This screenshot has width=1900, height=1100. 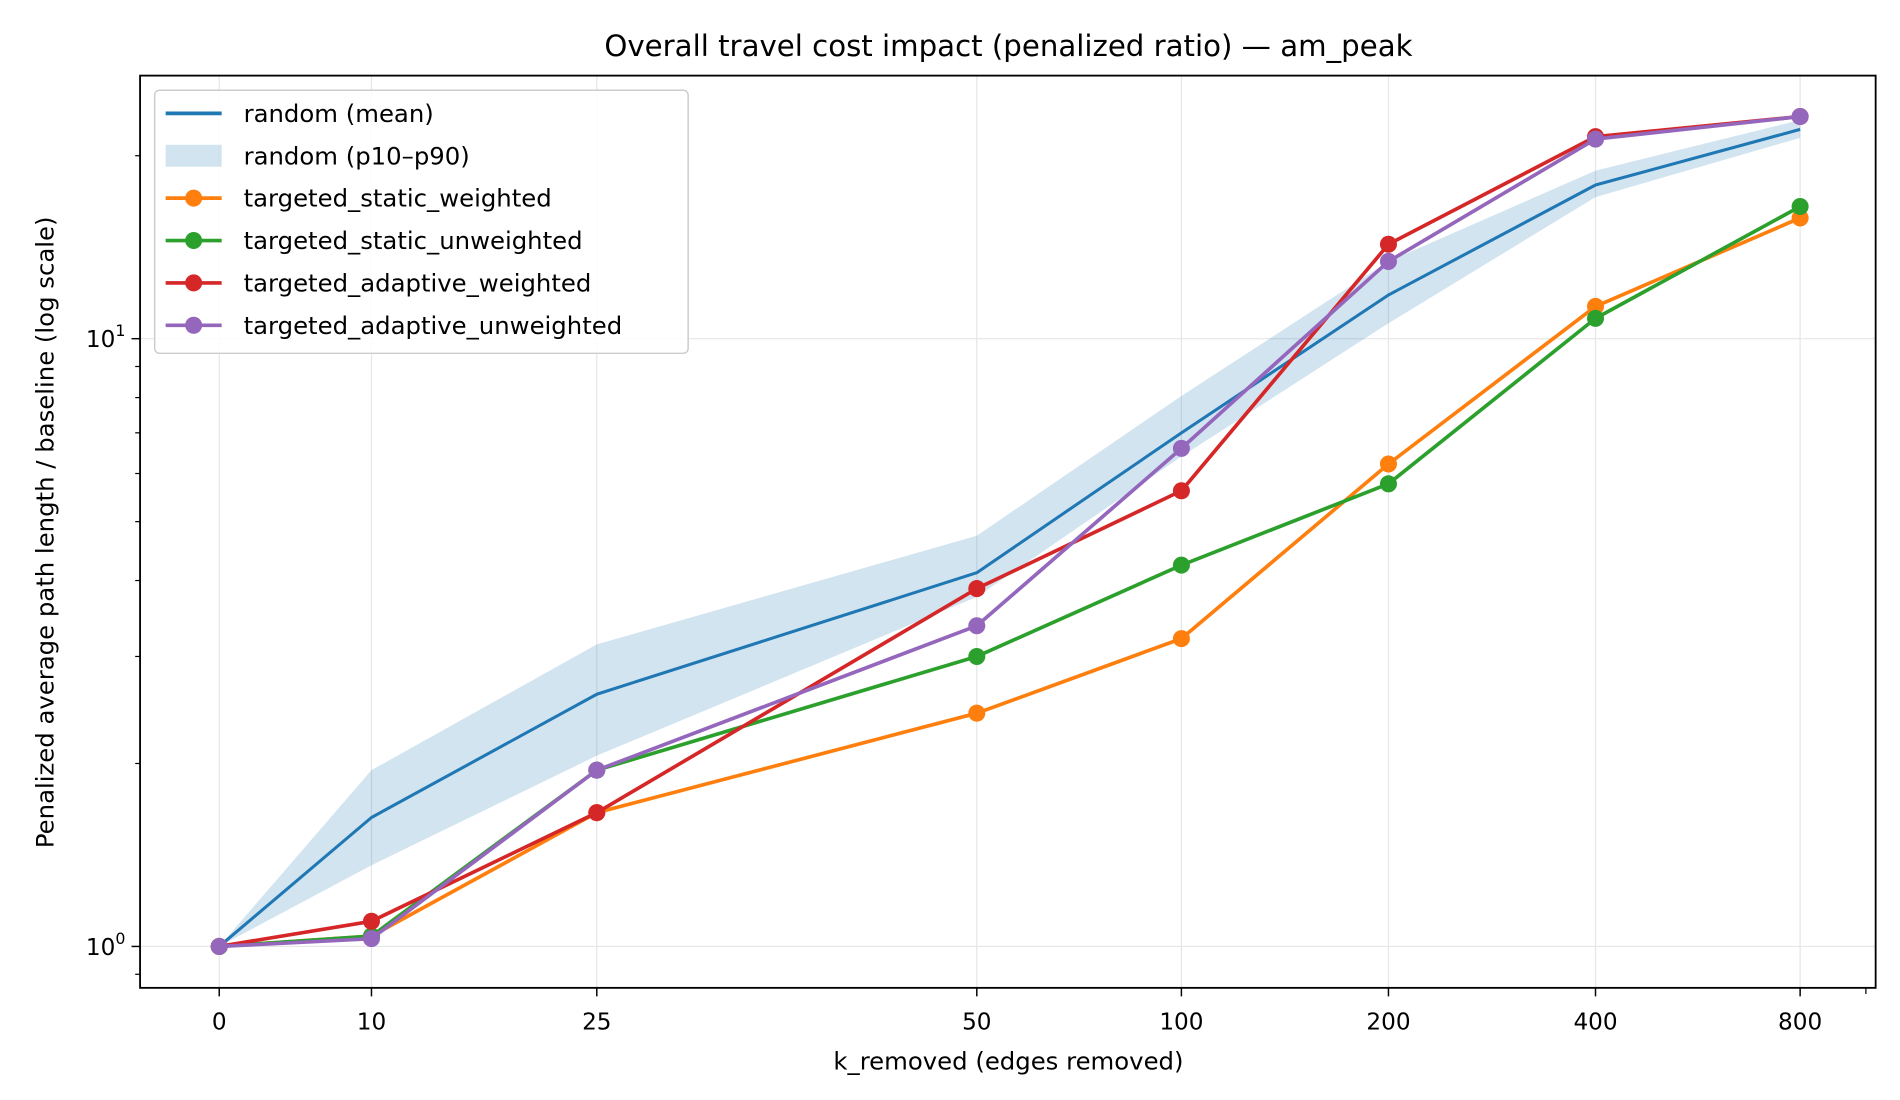 I want to click on legend-label: random (mean), so click(x=339, y=113).